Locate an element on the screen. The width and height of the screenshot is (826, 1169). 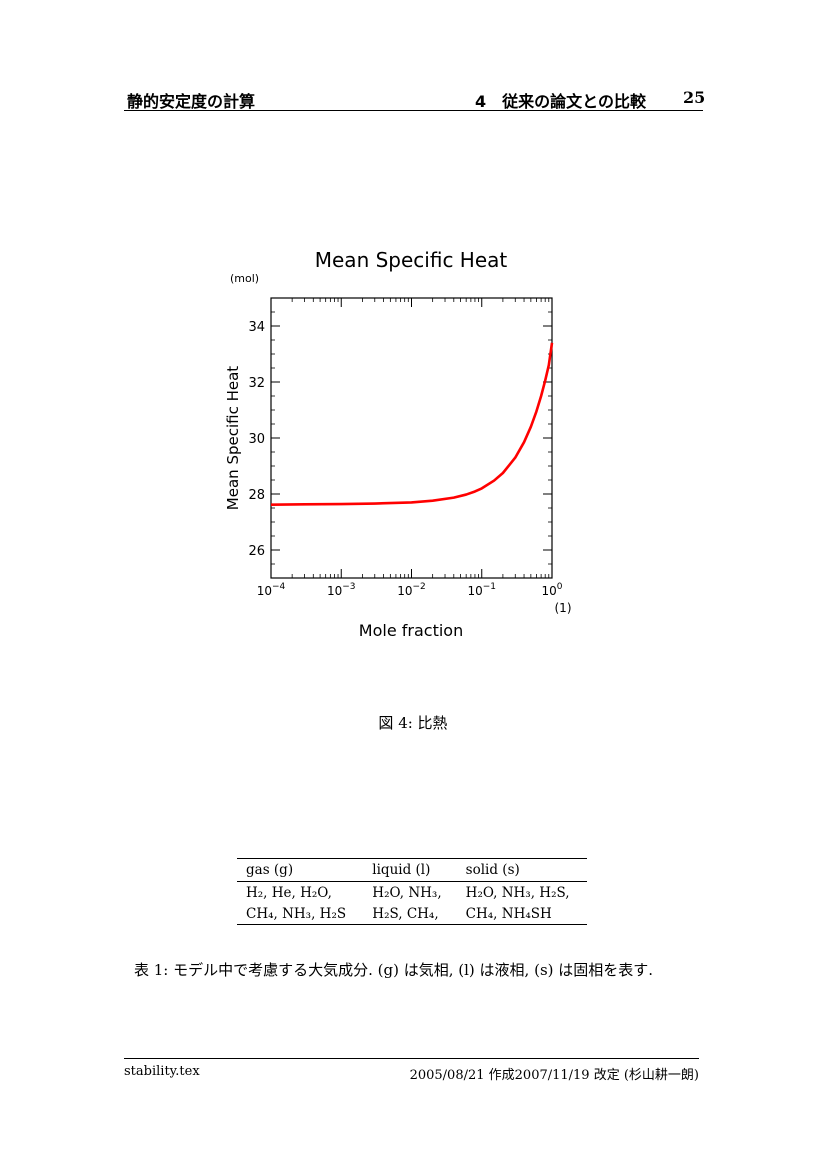
column-header: gas (g) is located at coordinates (300, 870).